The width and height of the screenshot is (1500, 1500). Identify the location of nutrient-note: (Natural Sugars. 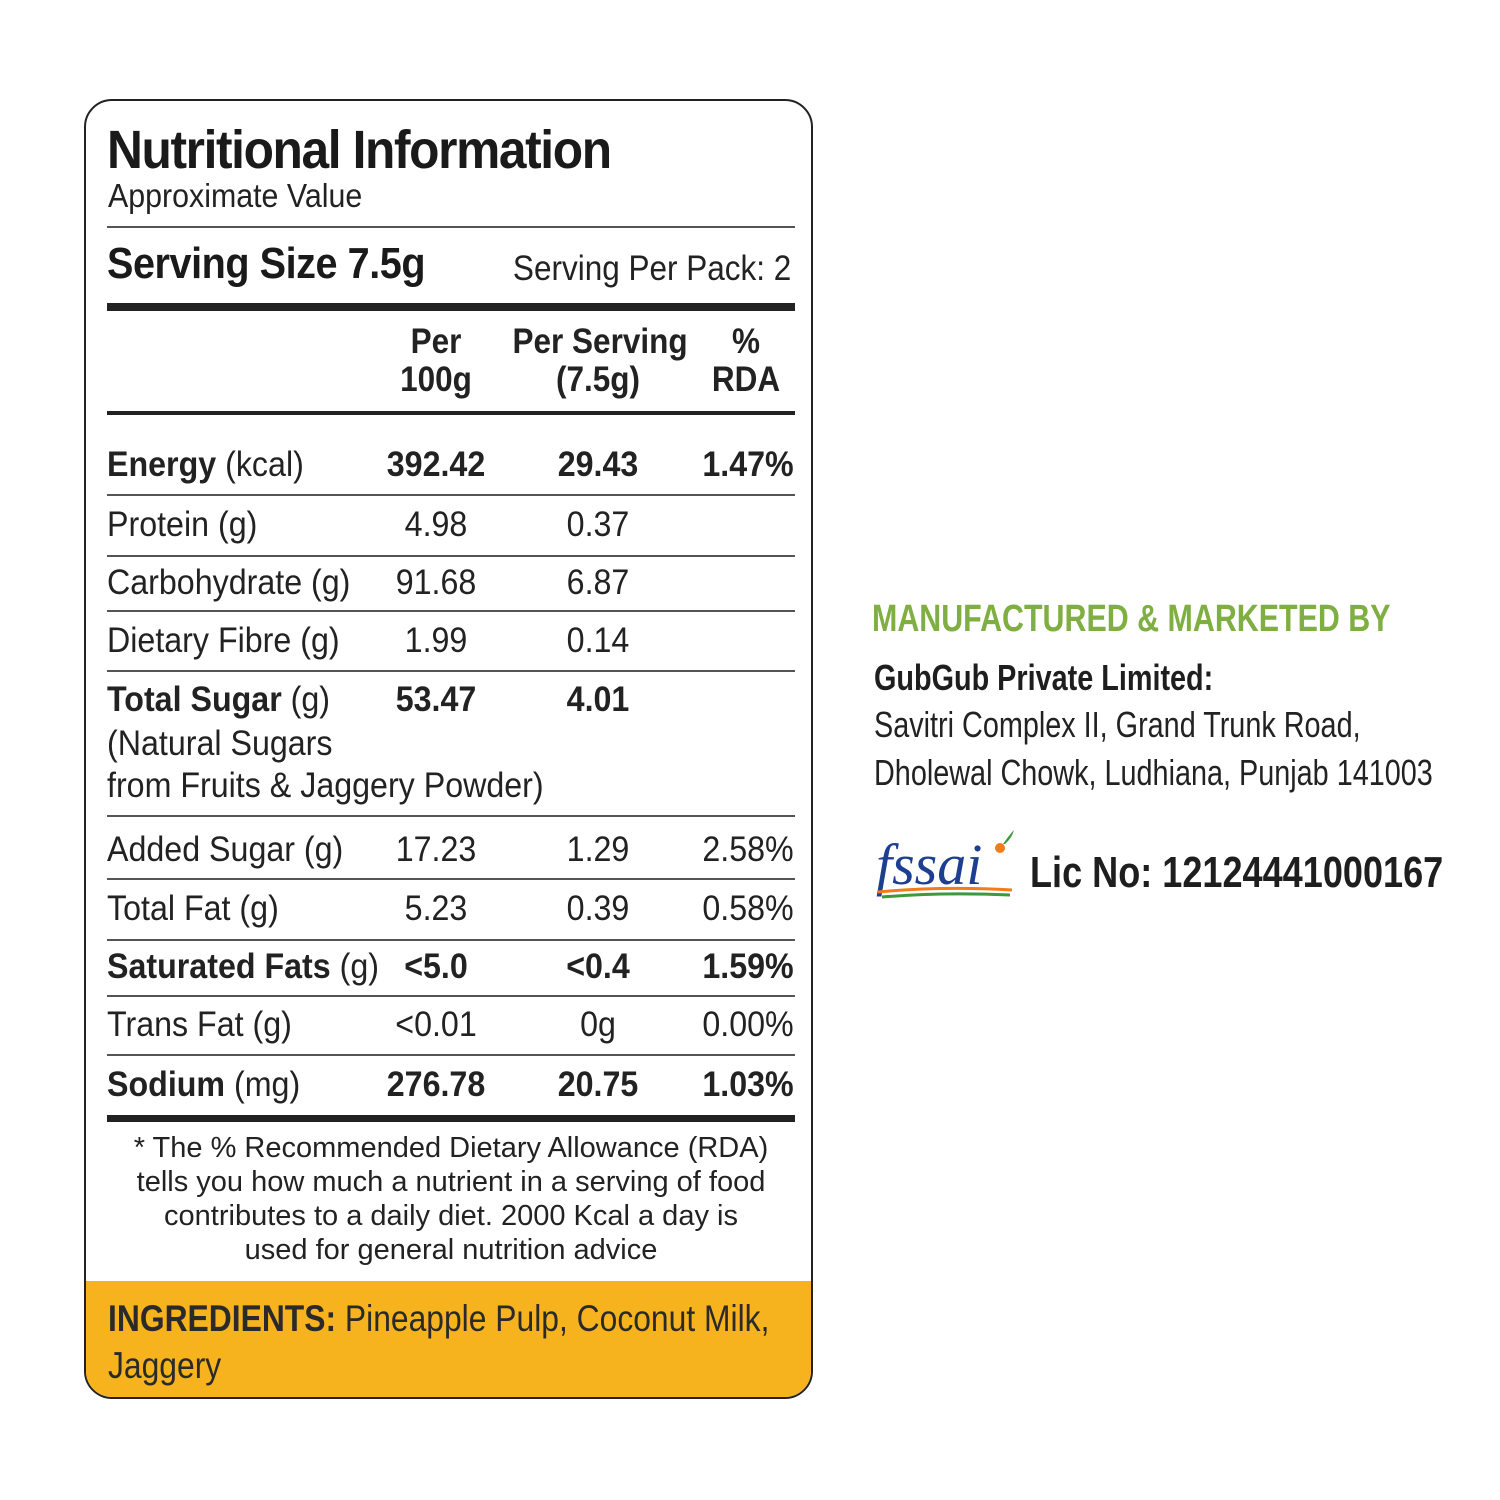
(220, 743).